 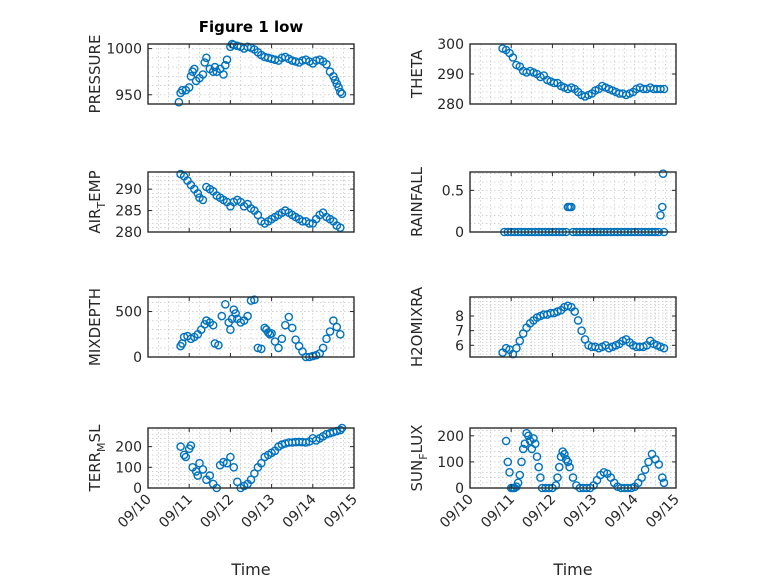 What do you see at coordinates (128, 212) in the screenshot?
I see `y-tick-label: 285` at bounding box center [128, 212].